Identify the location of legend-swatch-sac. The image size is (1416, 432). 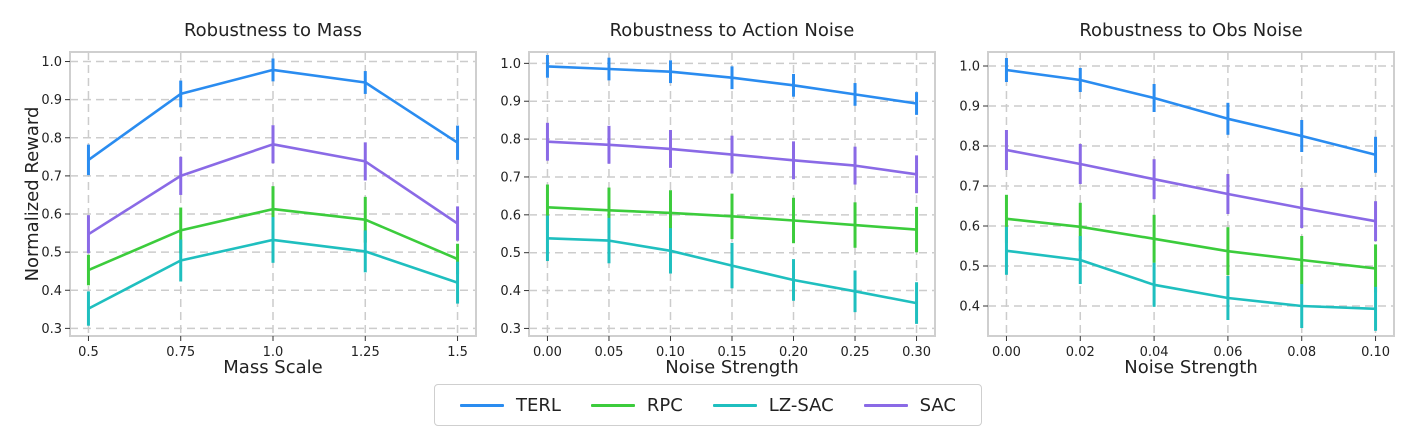
(885, 405).